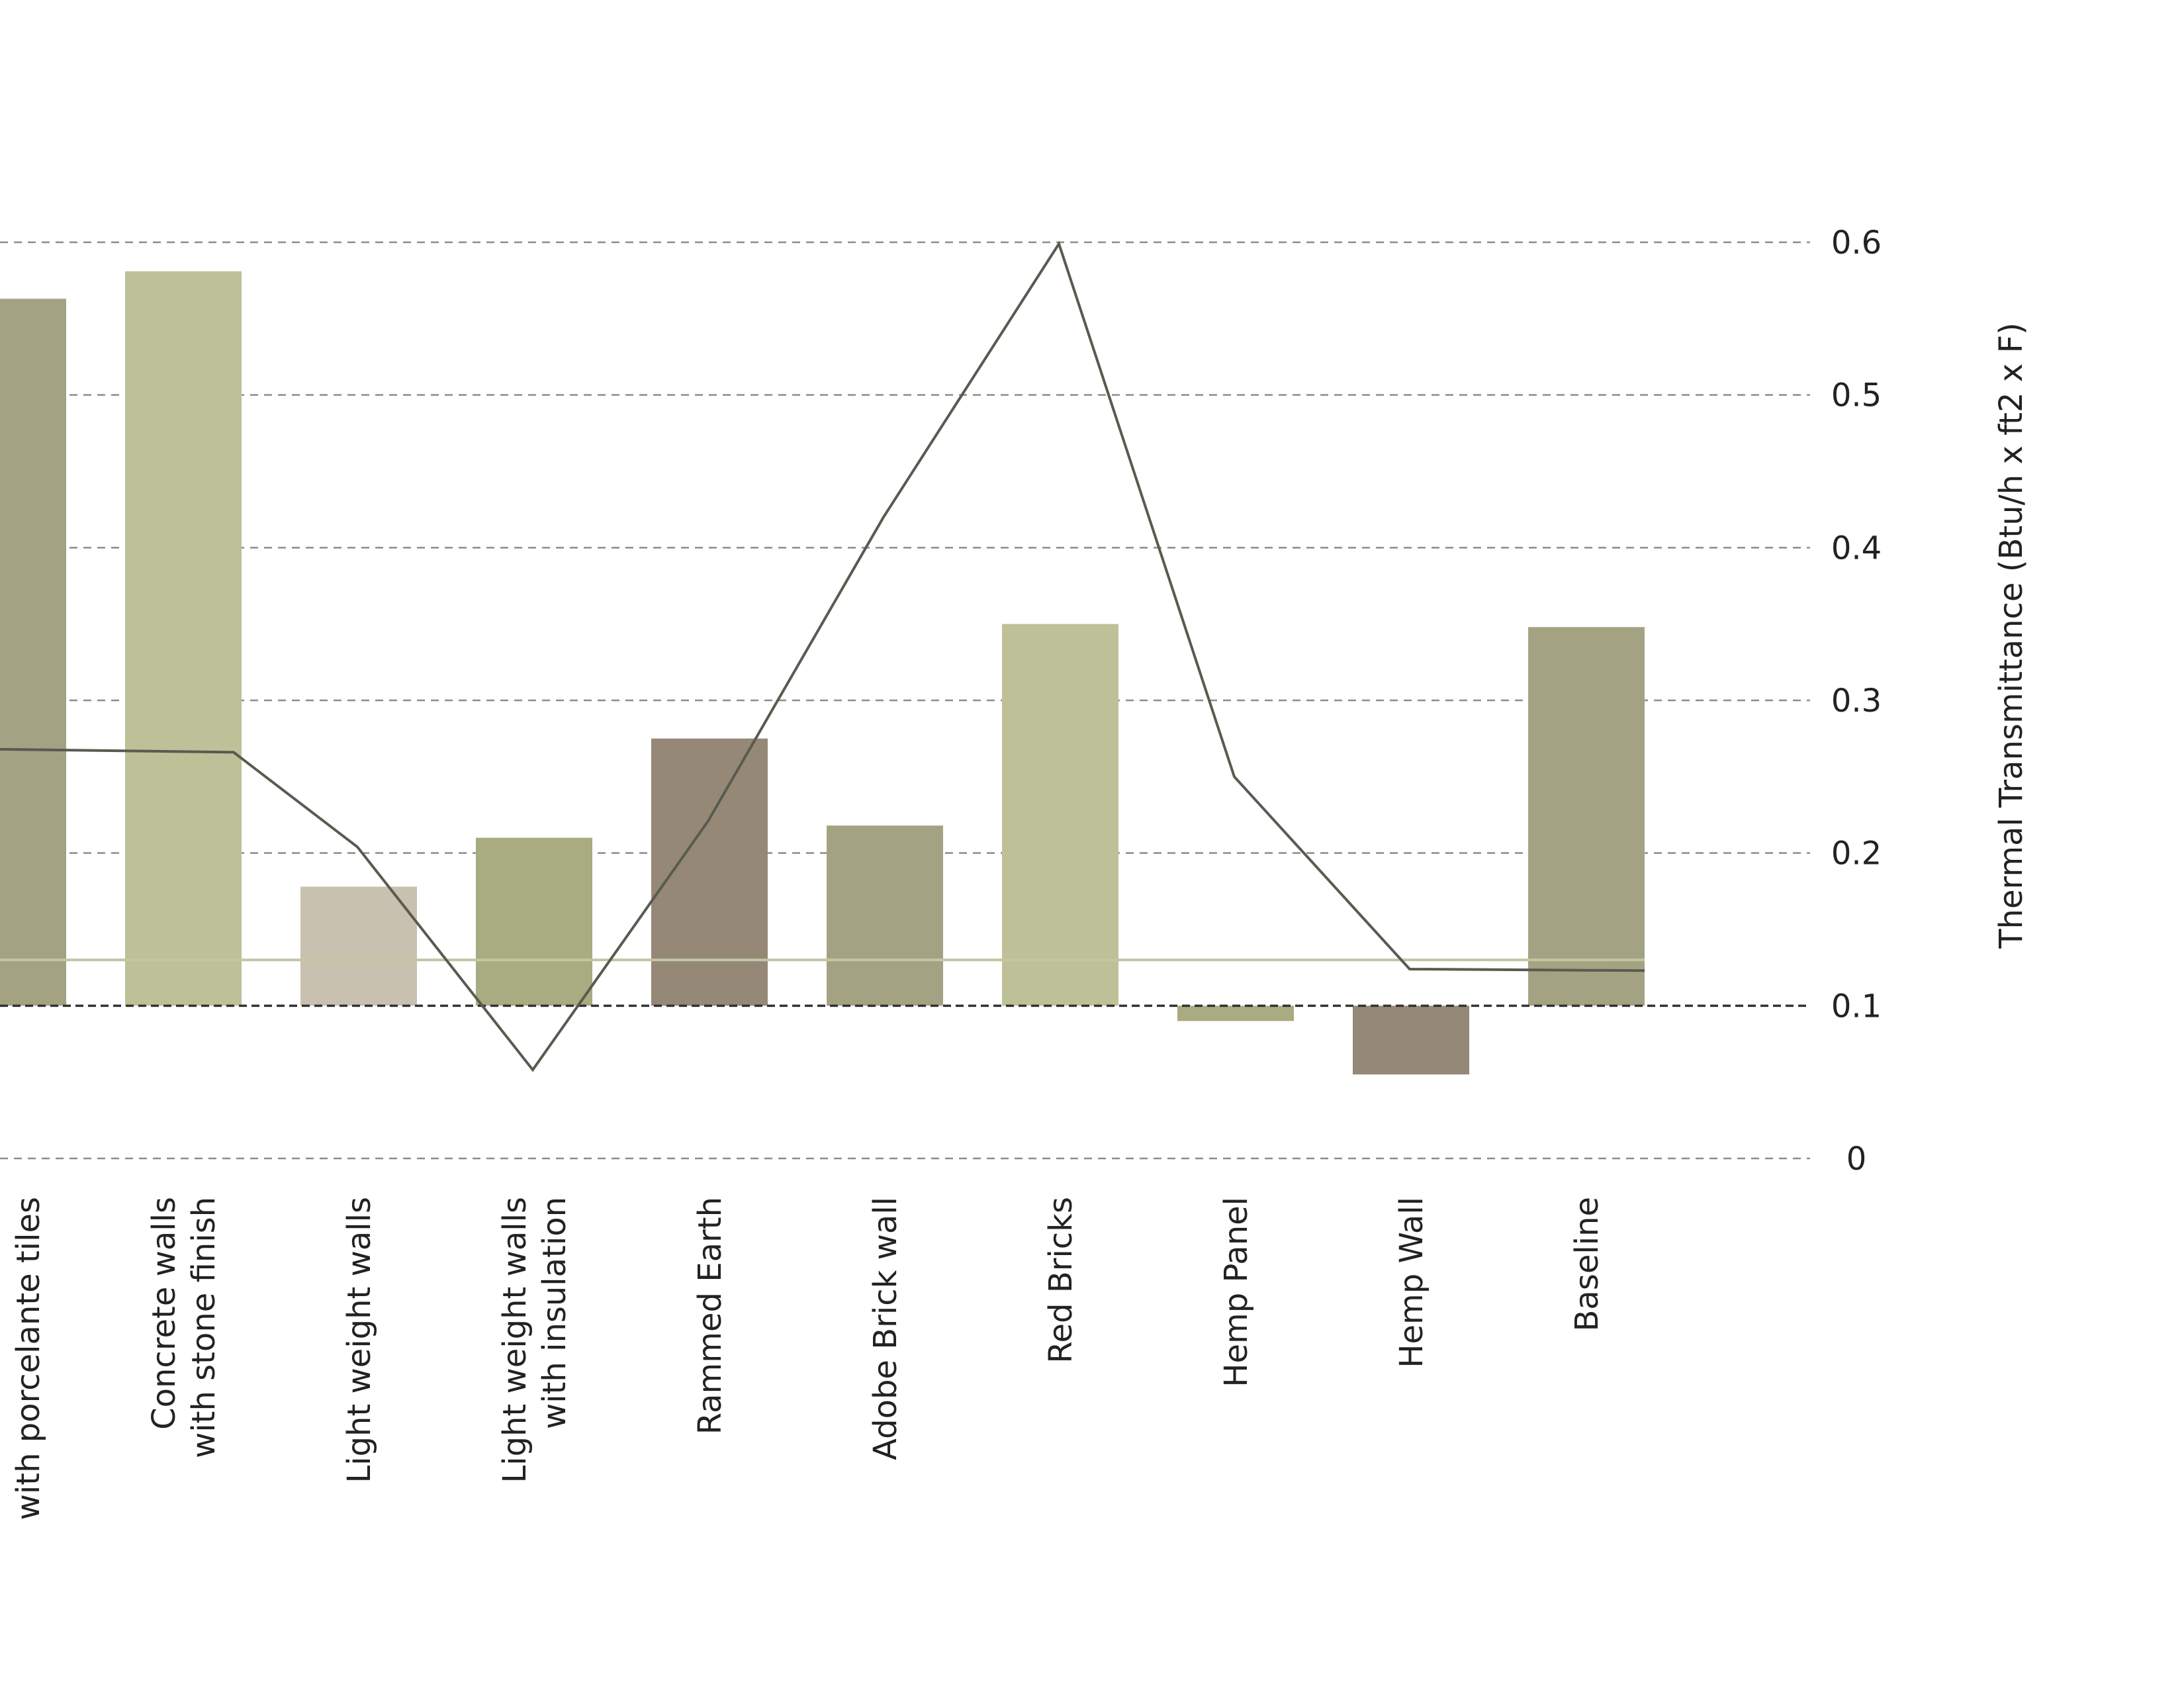 The image size is (2184, 1688). I want to click on category-label: Light weight wallswith insulation, so click(534, 1340).